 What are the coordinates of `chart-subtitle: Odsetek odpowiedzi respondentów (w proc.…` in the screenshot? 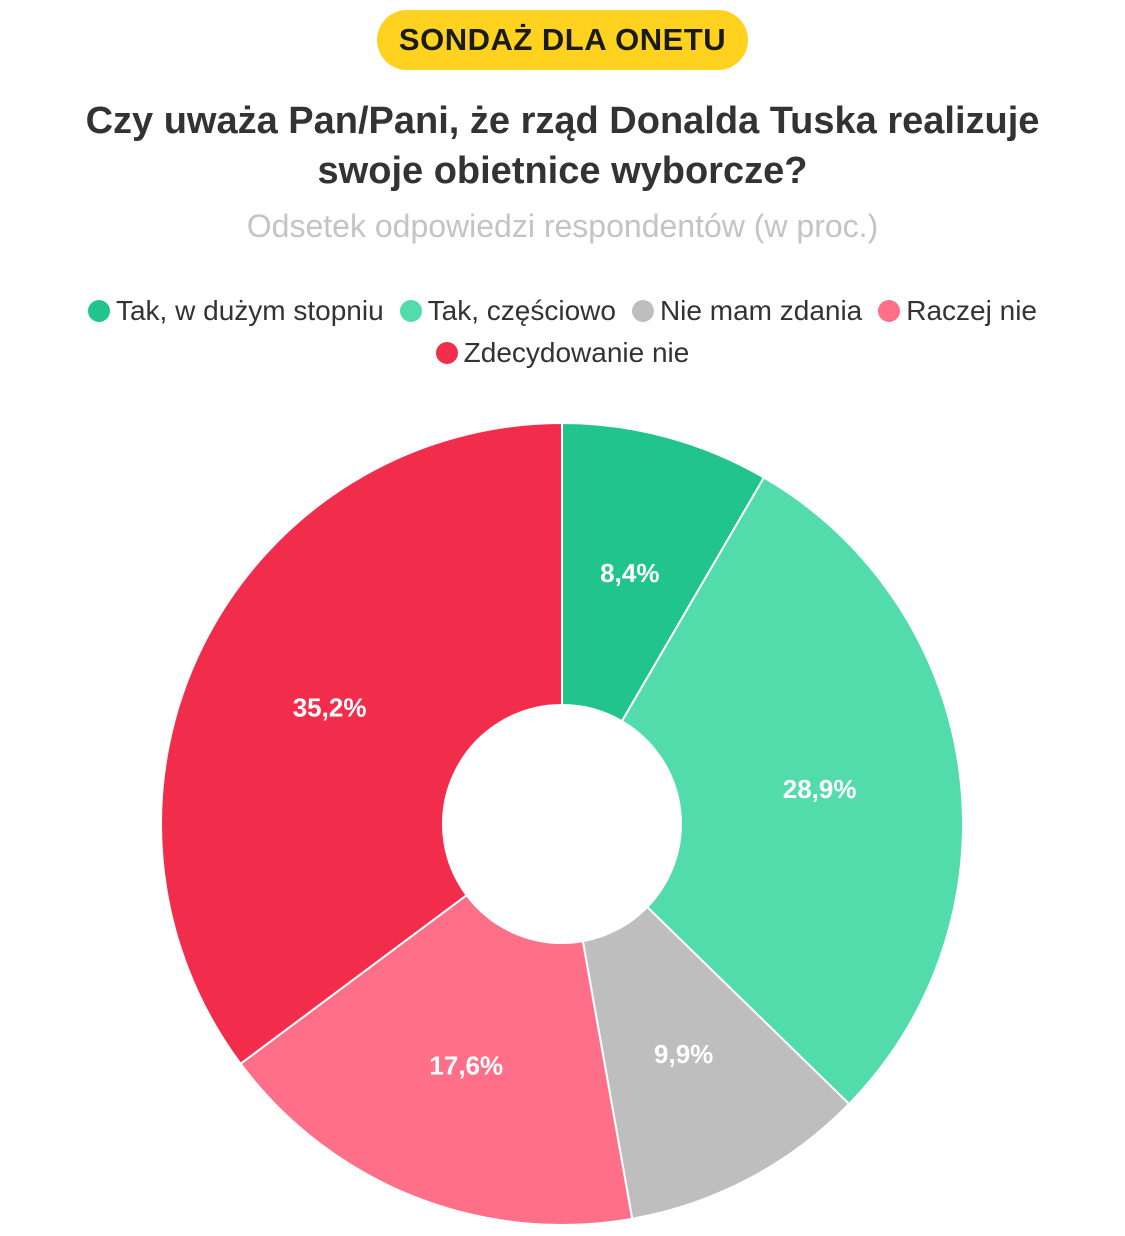 It's located at (562, 226).